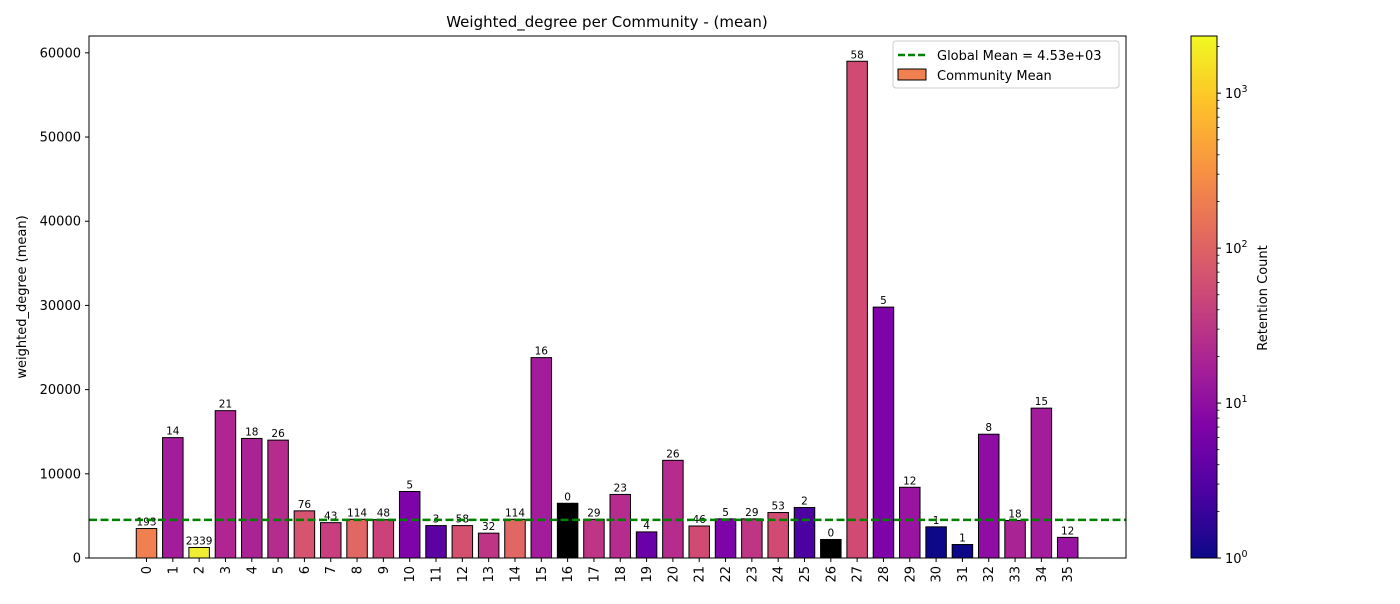 The image size is (1400, 604). I want to click on y-tick-label: 60000, so click(60, 53).